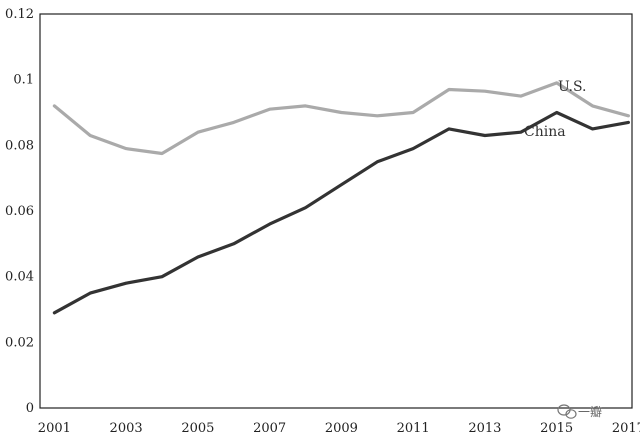 This screenshot has height=443, width=640. Describe the element at coordinates (413, 428) in the screenshot. I see `x-tick-label: 2011` at that location.